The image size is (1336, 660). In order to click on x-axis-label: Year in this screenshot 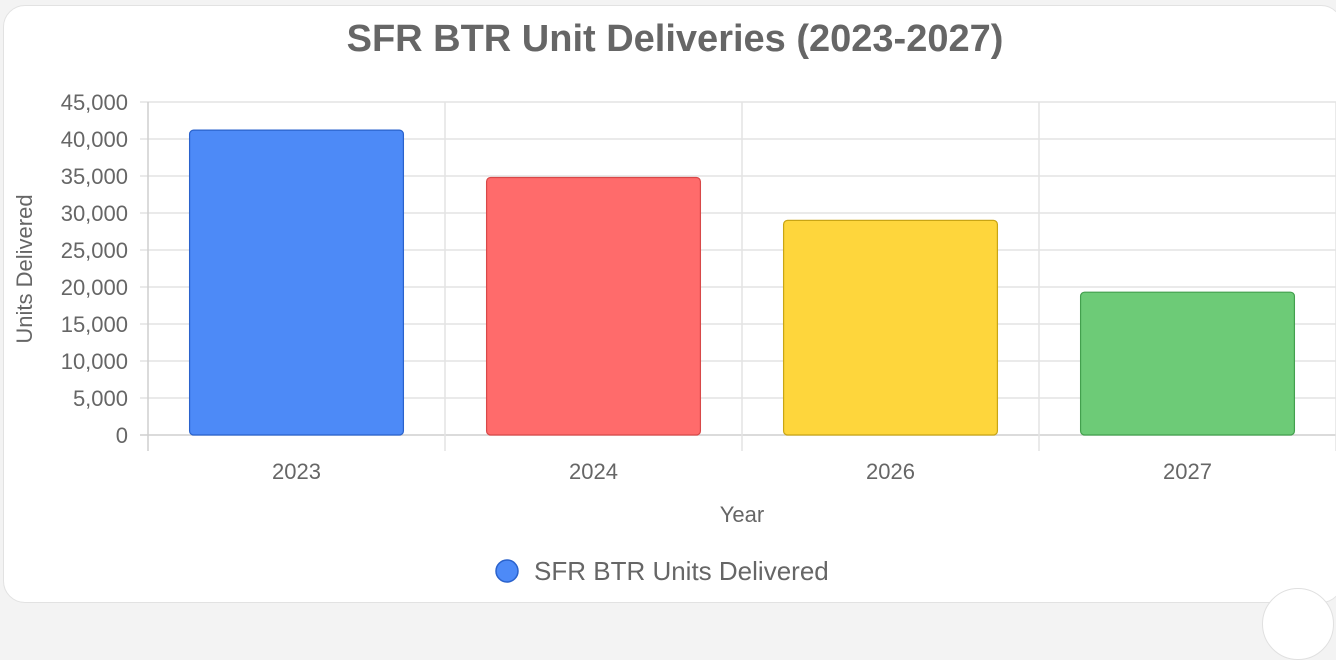, I will do `click(742, 514)`.